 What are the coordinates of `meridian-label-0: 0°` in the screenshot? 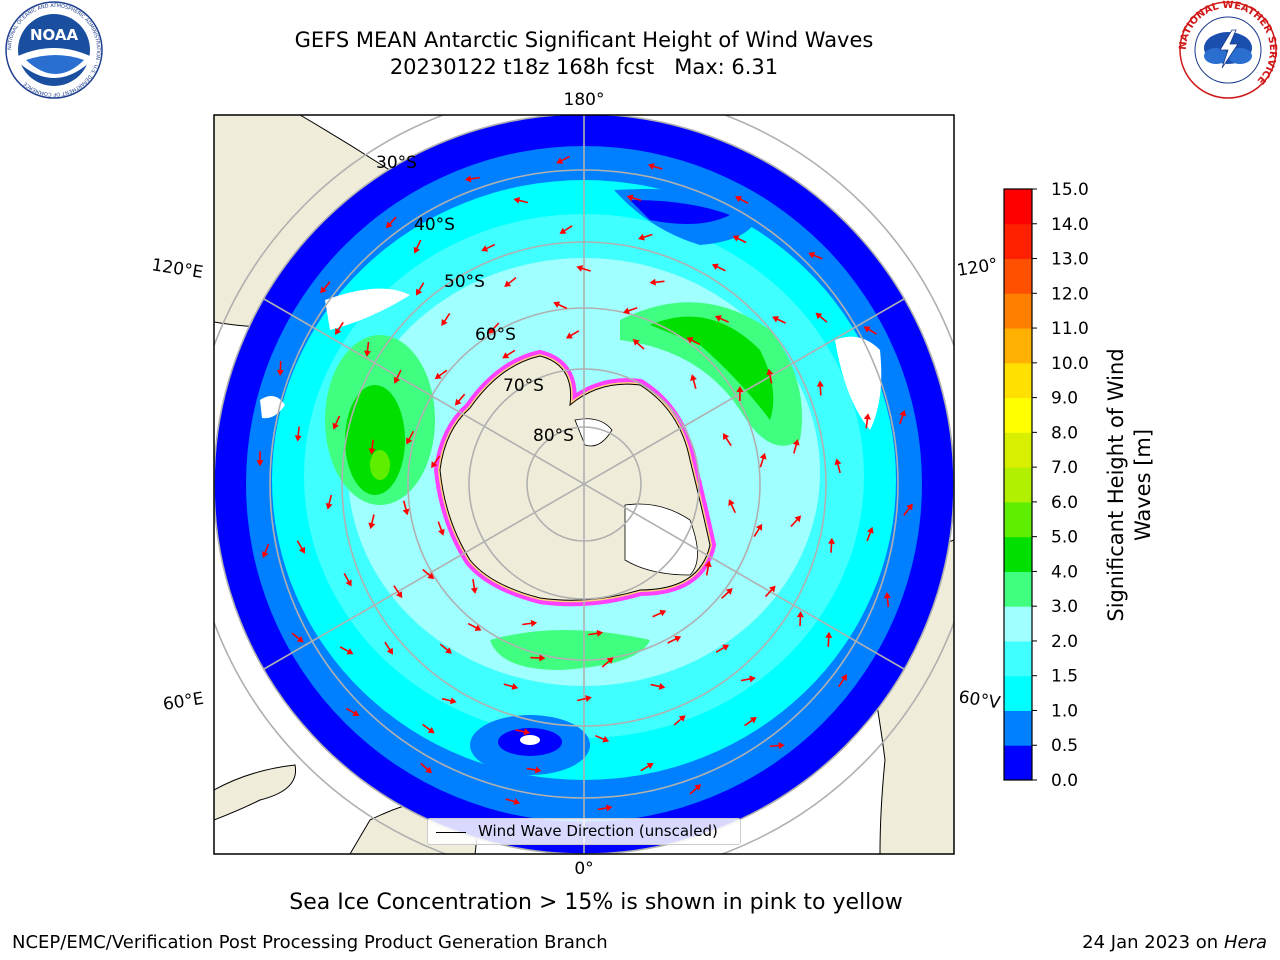 It's located at (583, 869).